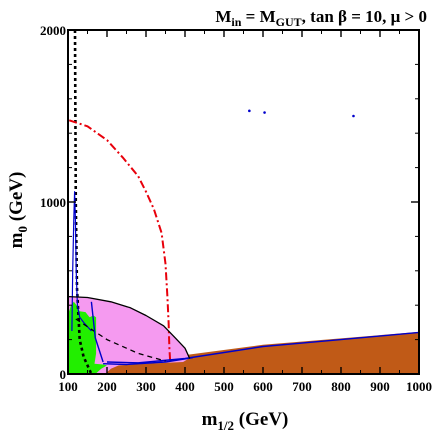  Describe the element at coordinates (380, 386) in the screenshot. I see `x-tick-label: 900` at that location.